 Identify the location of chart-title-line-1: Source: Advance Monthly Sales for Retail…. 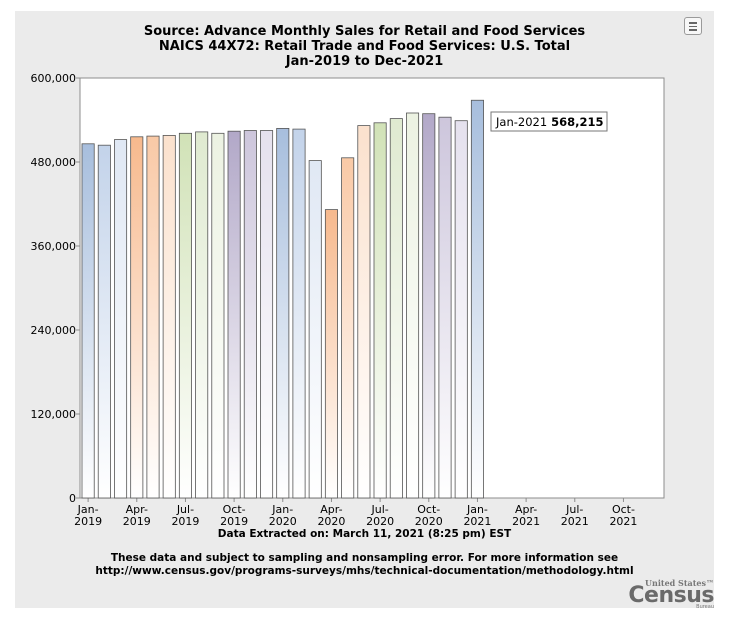
(364, 31).